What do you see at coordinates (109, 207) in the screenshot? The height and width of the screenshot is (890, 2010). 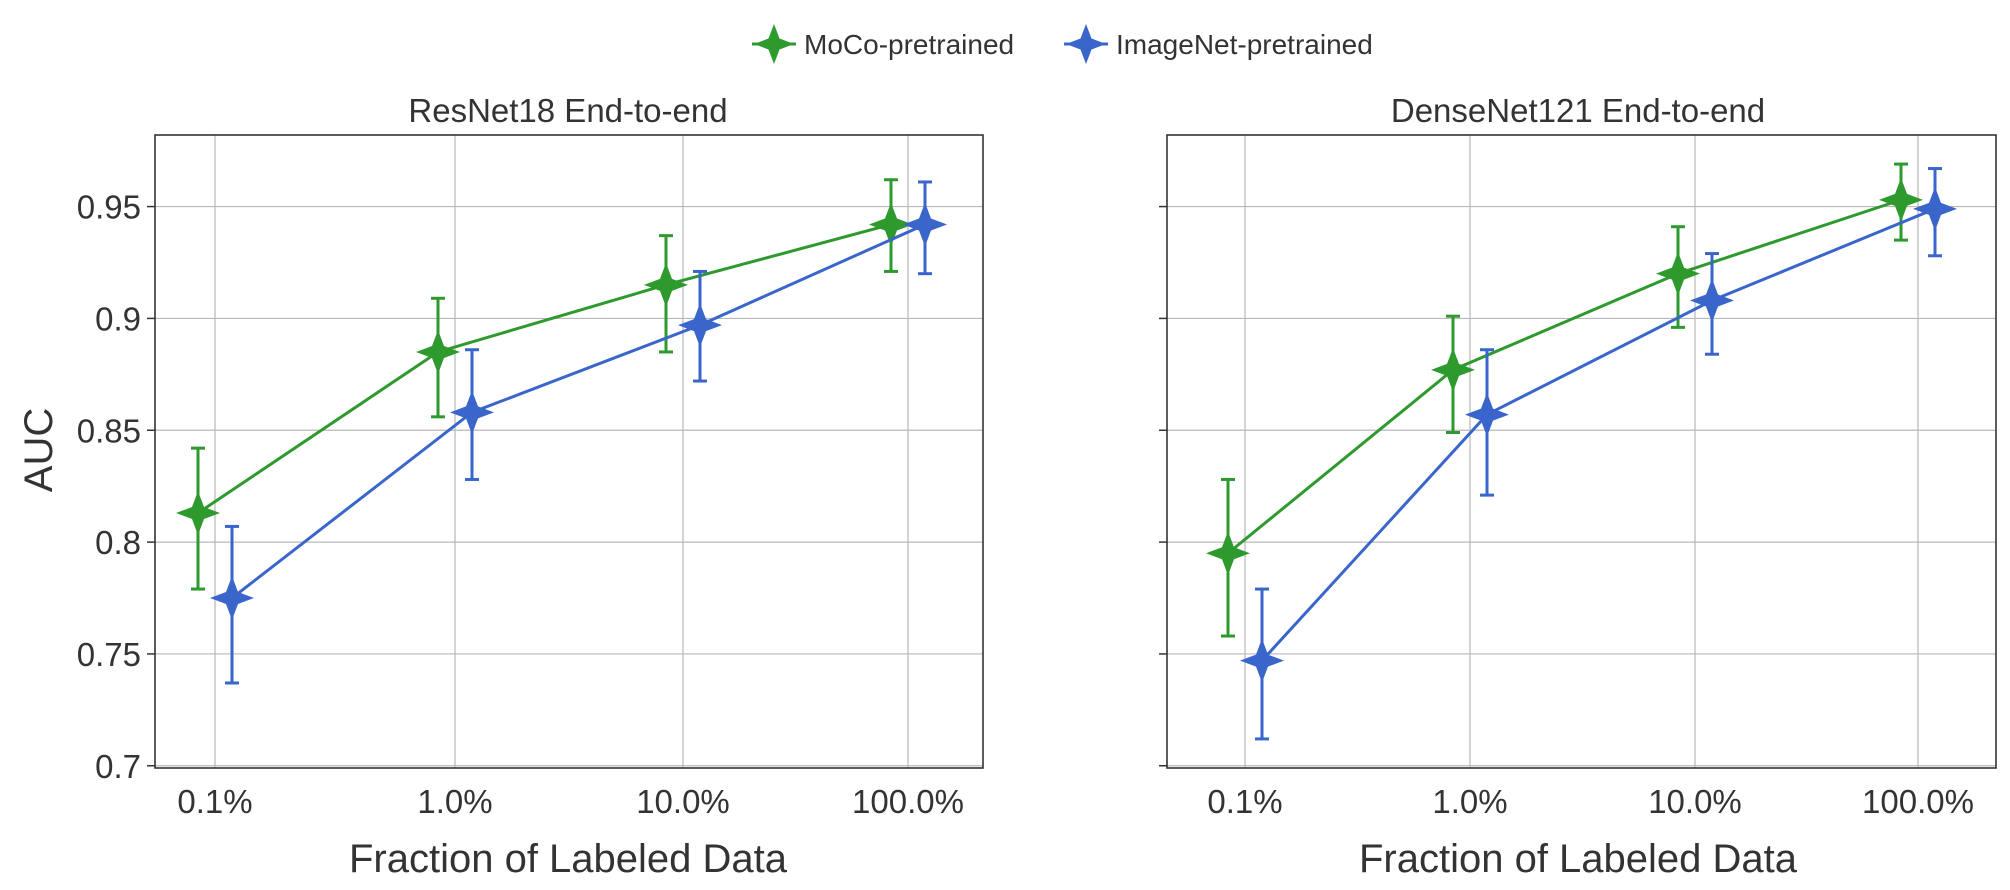 I see `y-tick-label: 0.95` at bounding box center [109, 207].